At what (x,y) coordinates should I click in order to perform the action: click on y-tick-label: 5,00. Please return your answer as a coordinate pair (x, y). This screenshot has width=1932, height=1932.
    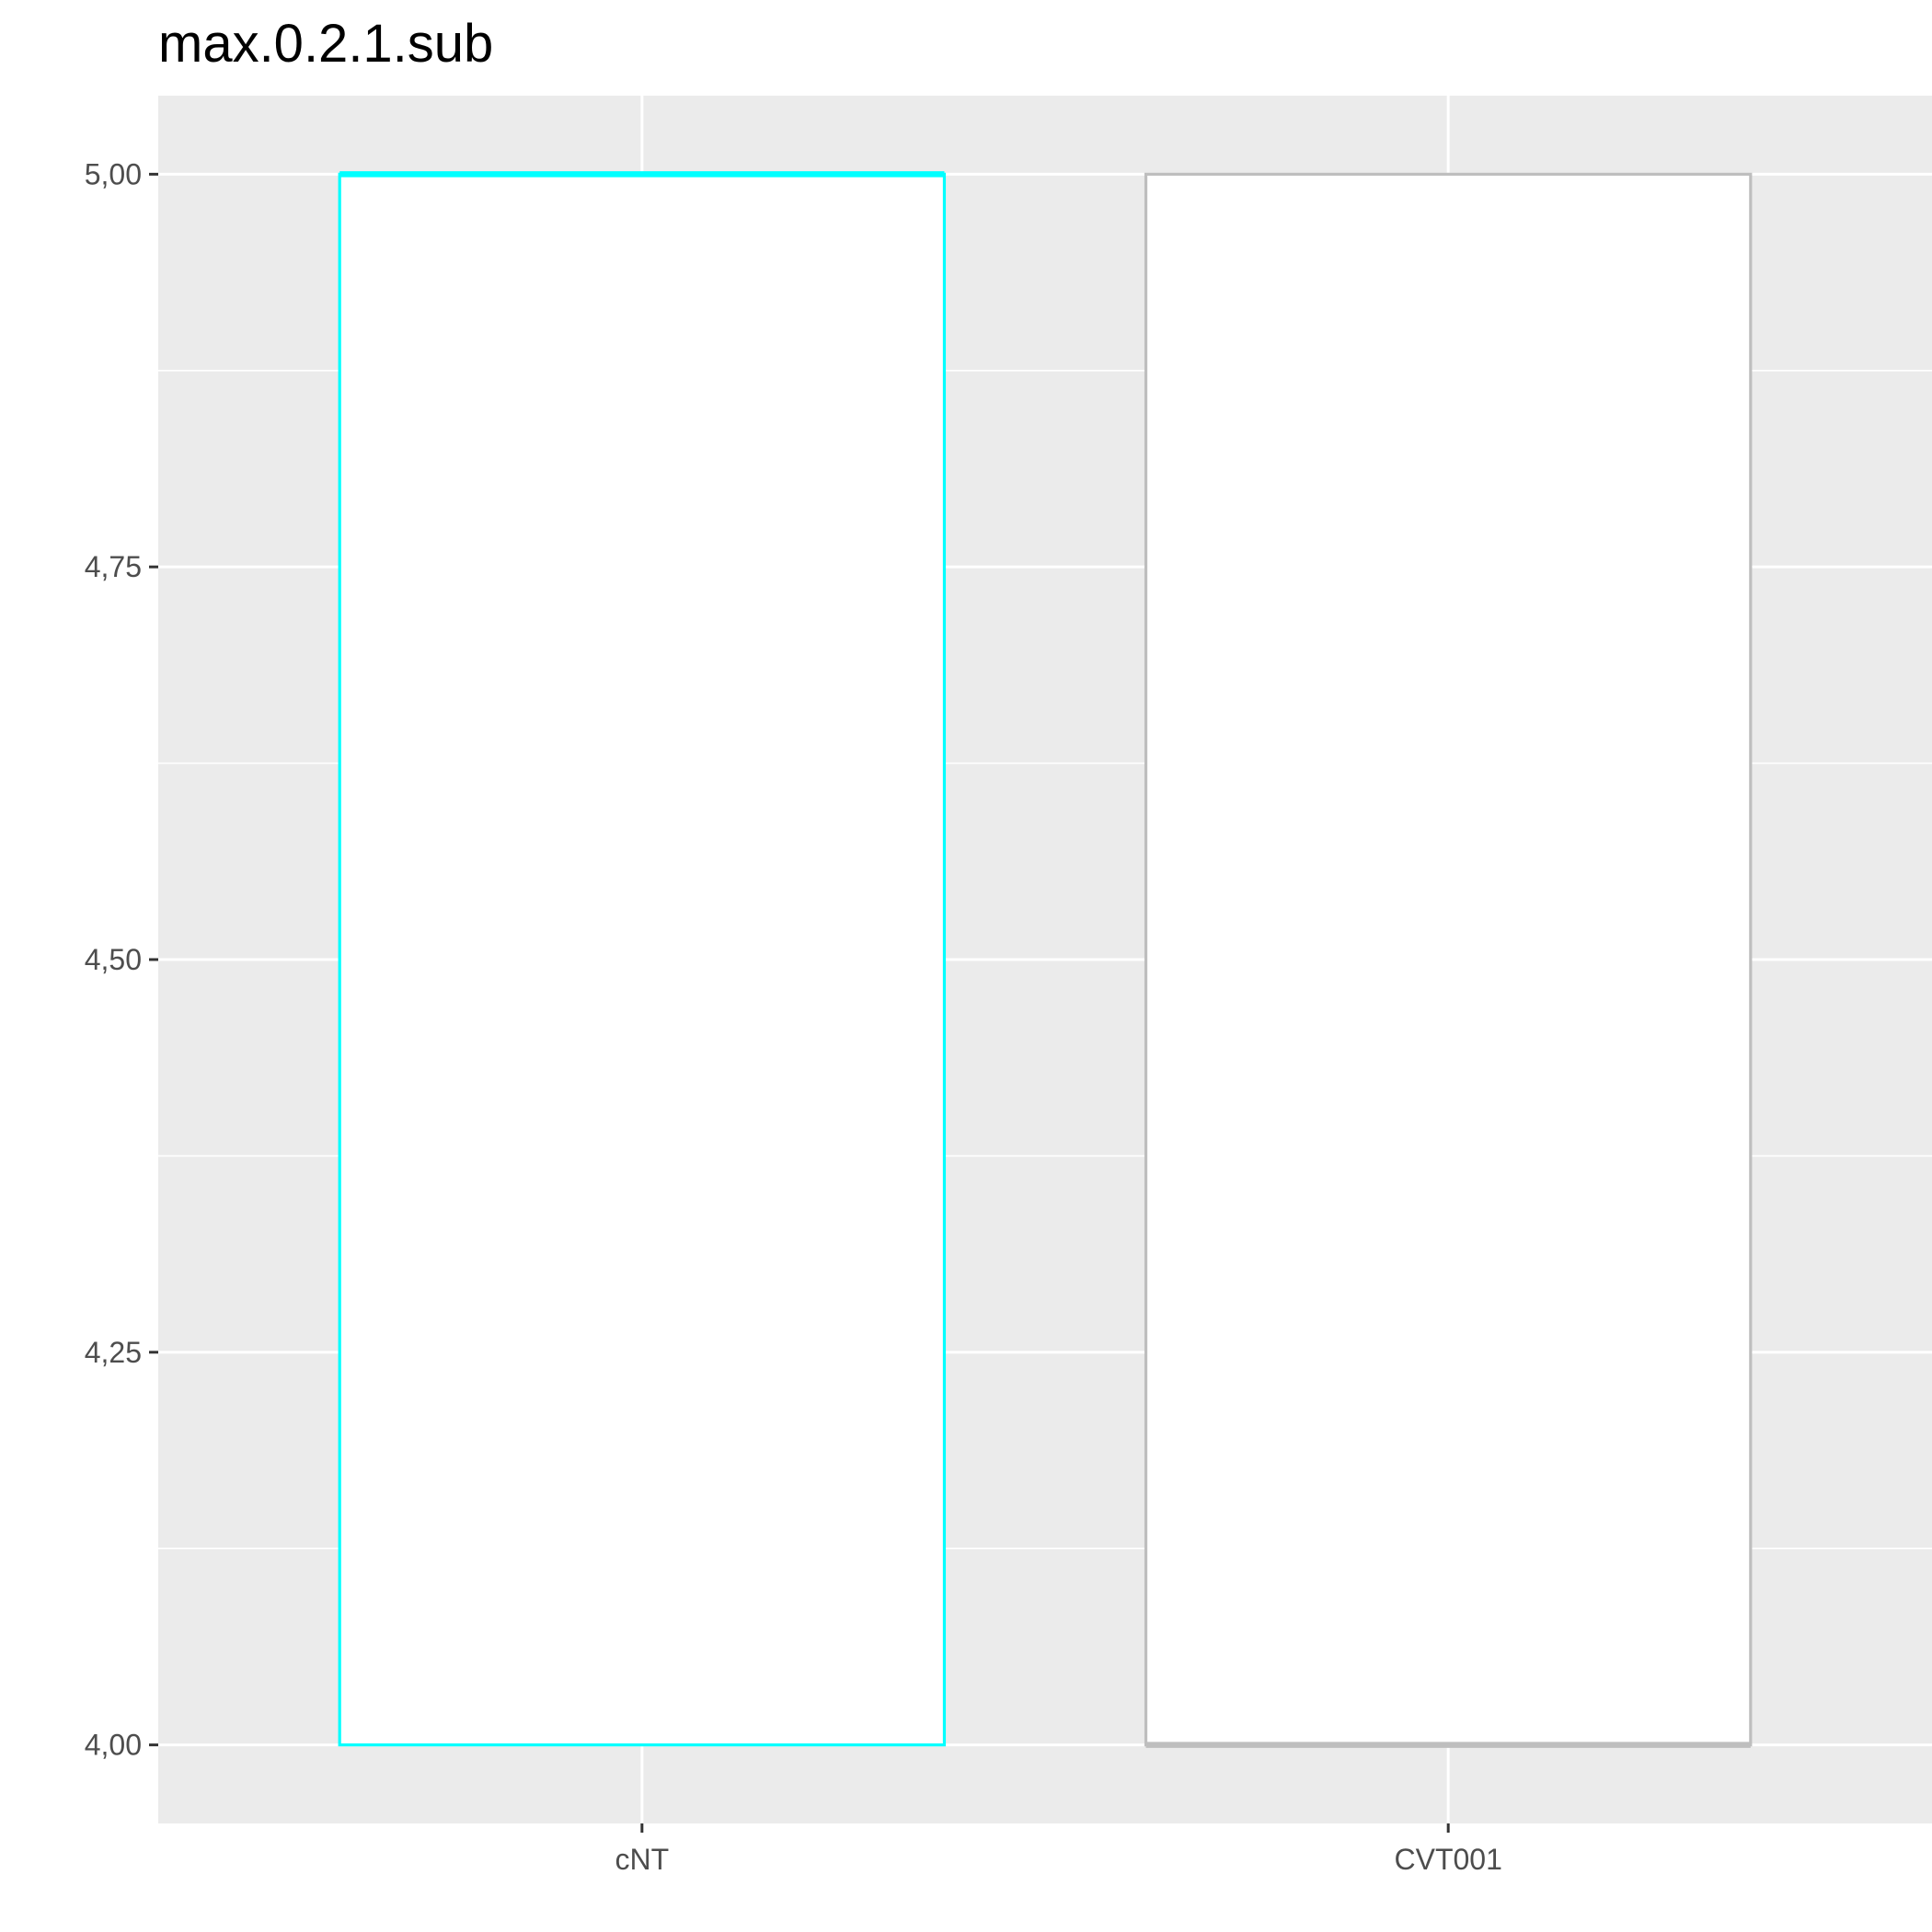
    Looking at the image, I should click on (113, 173).